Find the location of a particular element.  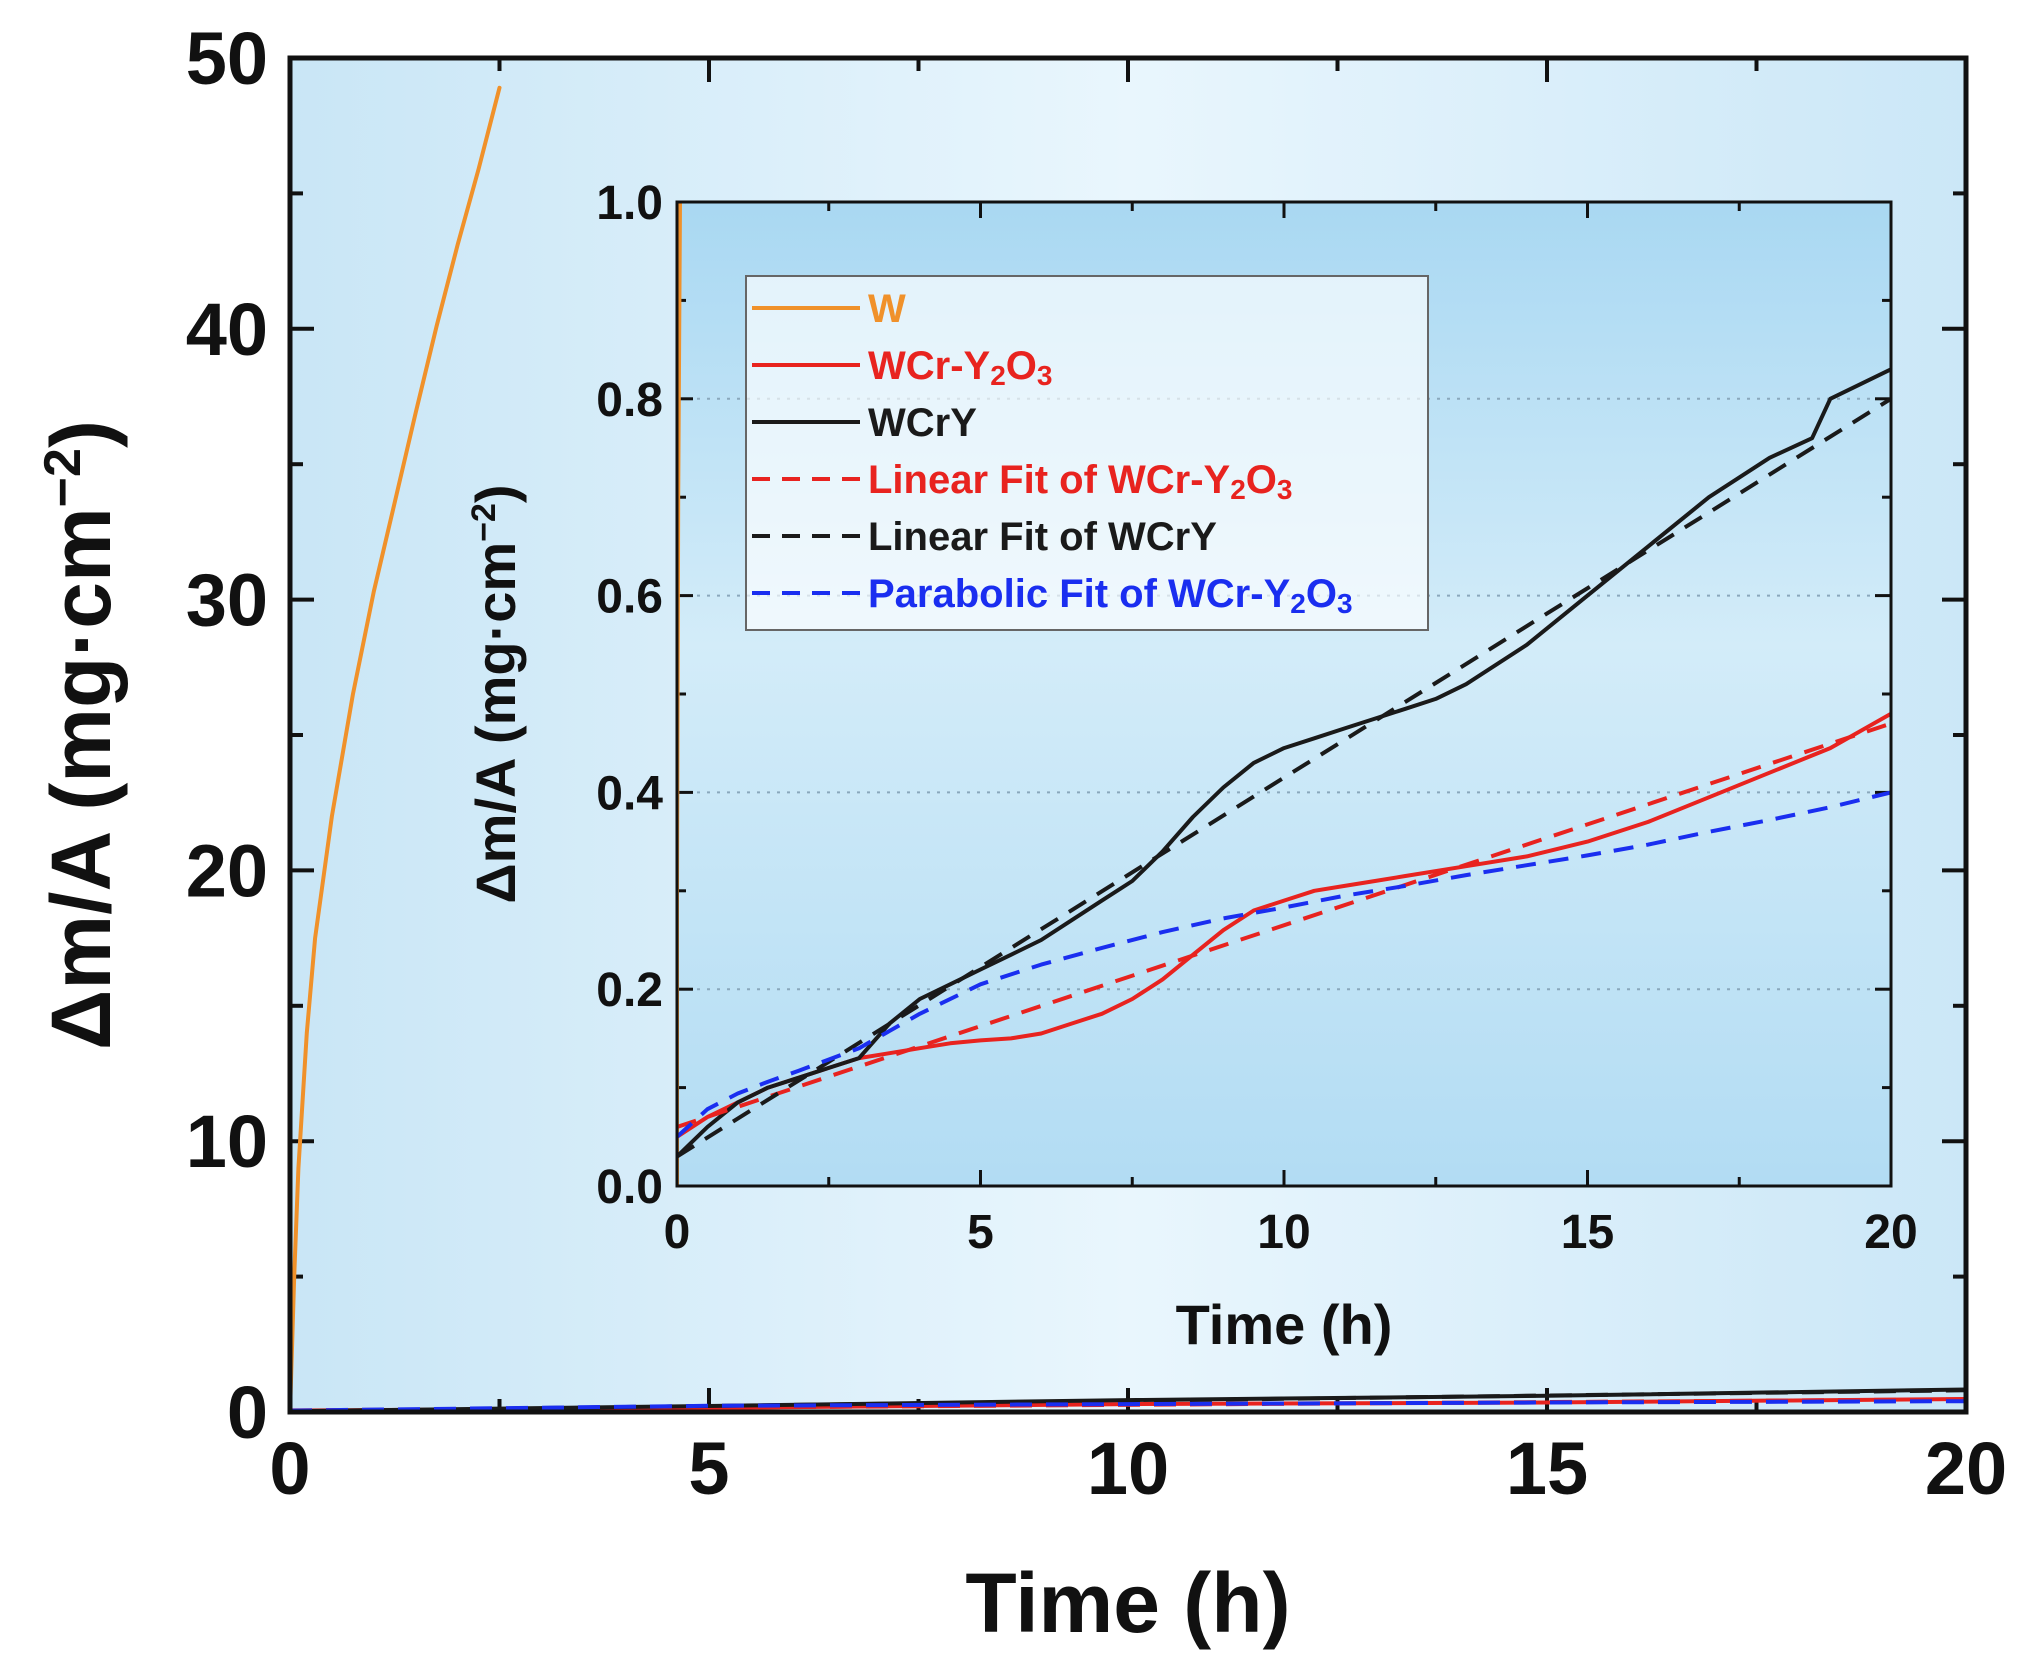

legend-label-text: Linear Fit of WCr-Y is located at coordinates (1049, 480).